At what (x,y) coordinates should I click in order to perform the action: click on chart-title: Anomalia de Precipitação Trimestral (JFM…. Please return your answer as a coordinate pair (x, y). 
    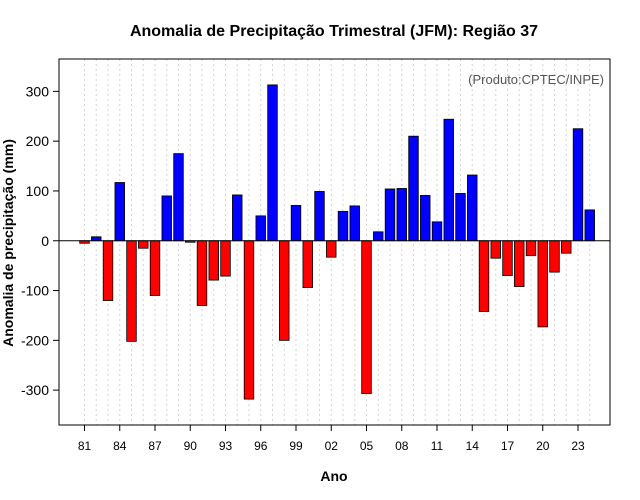
    Looking at the image, I should click on (334, 31).